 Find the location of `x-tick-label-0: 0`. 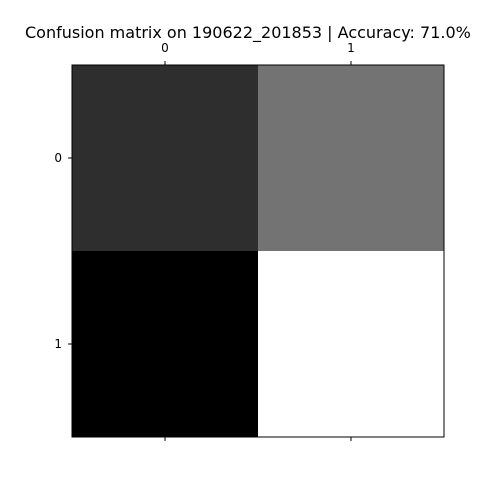

x-tick-label-0: 0 is located at coordinates (165, 48).